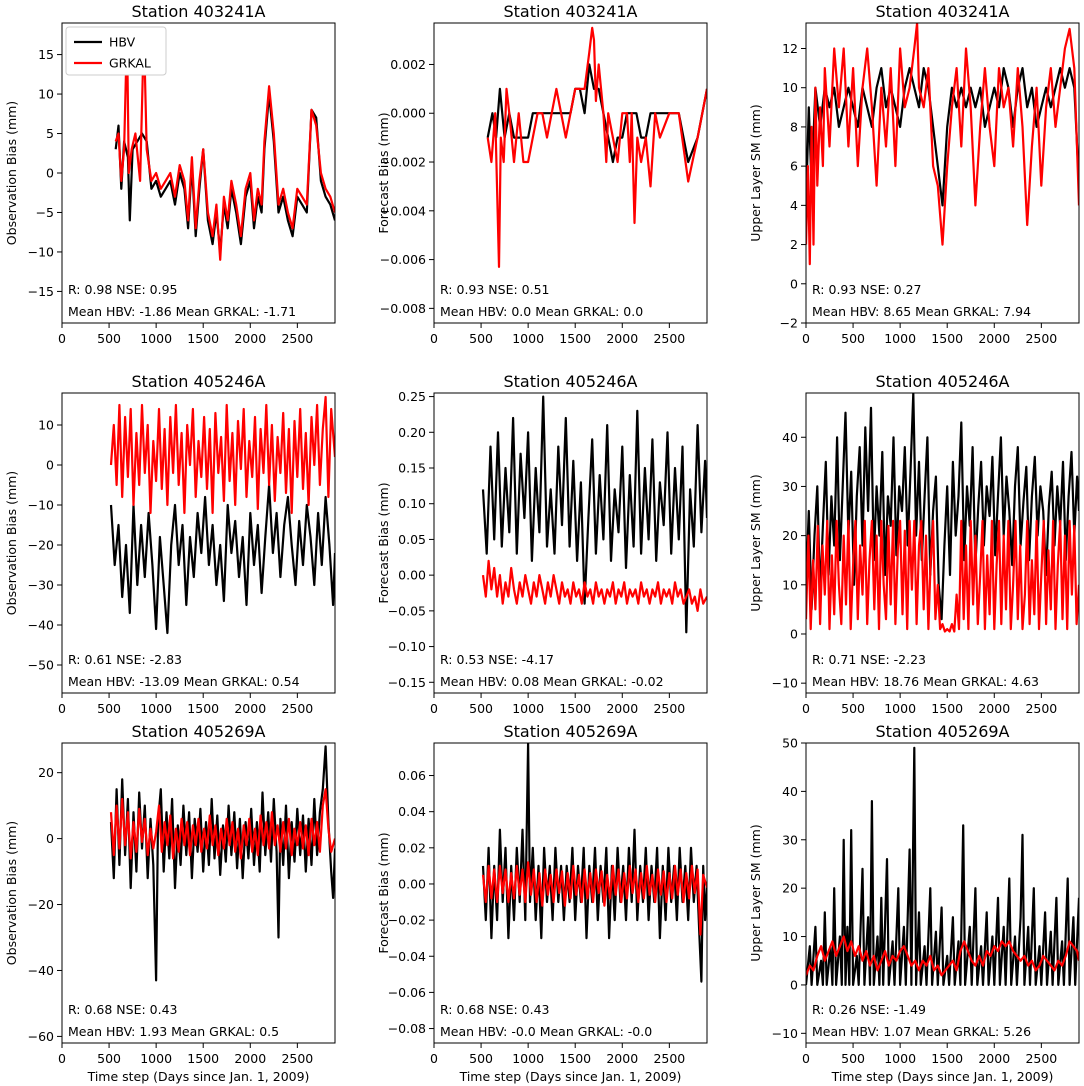 The width and height of the screenshot is (1084, 1086). I want to click on plot-frame, so click(198, 893).